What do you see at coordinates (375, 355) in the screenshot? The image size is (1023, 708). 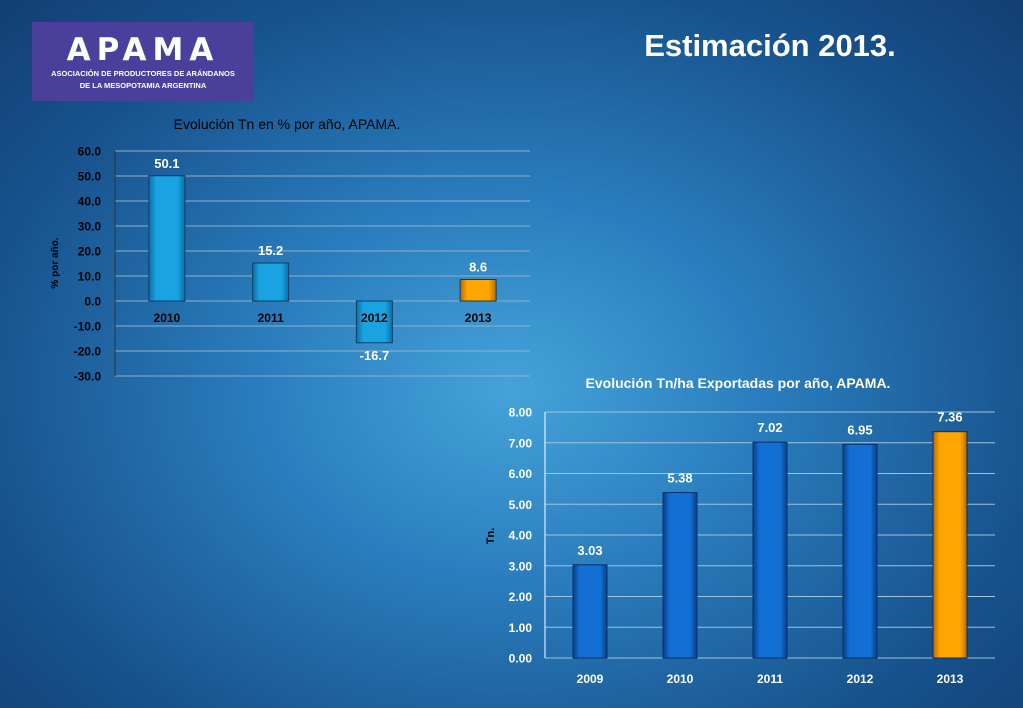 I see `chart1-data-label: -16.7` at bounding box center [375, 355].